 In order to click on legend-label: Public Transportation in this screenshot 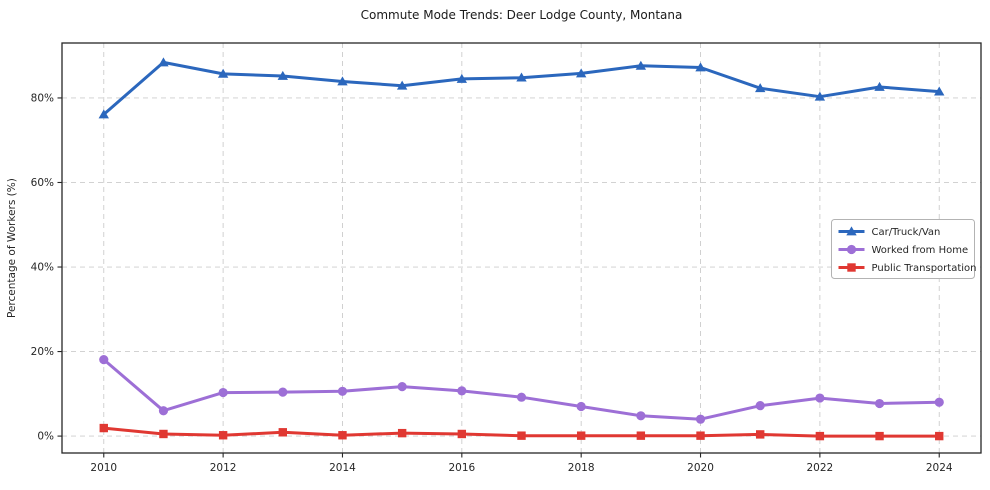, I will do `click(924, 268)`.